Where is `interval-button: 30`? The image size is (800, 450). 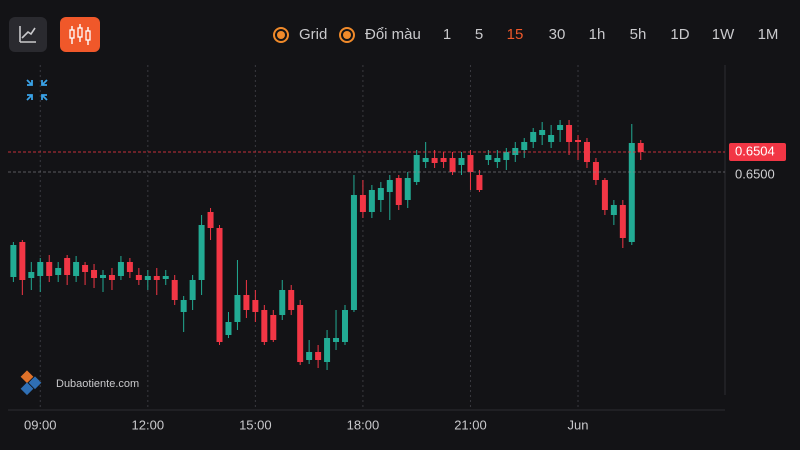
interval-button: 30 is located at coordinates (557, 34).